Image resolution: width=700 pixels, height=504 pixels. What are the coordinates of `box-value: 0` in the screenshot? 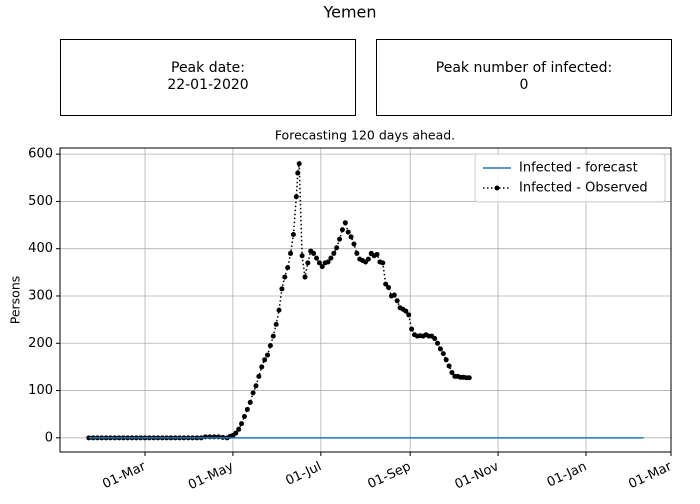 It's located at (524, 85).